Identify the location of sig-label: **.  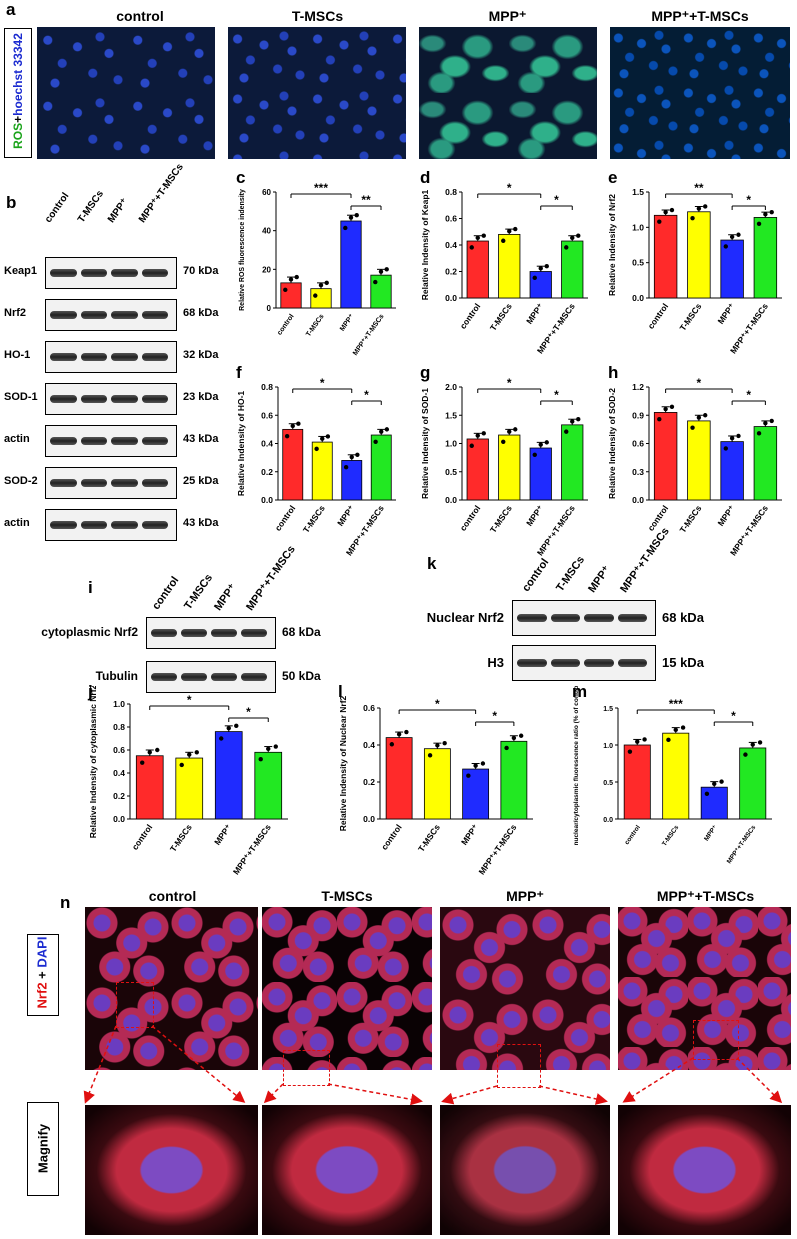
(366, 200).